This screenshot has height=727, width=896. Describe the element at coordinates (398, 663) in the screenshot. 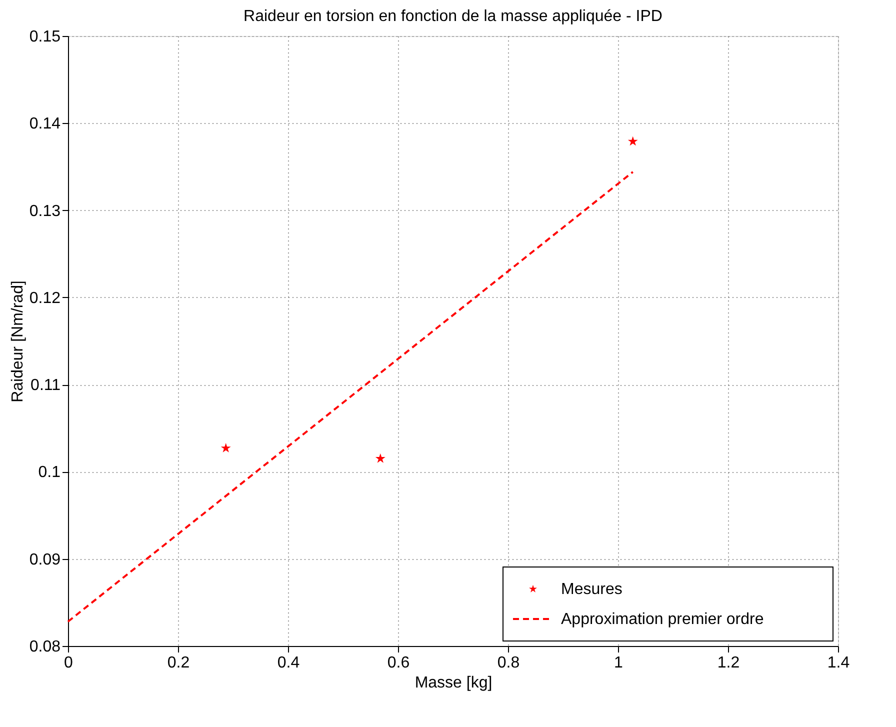

I see `x-tick-label: 0.6` at that location.